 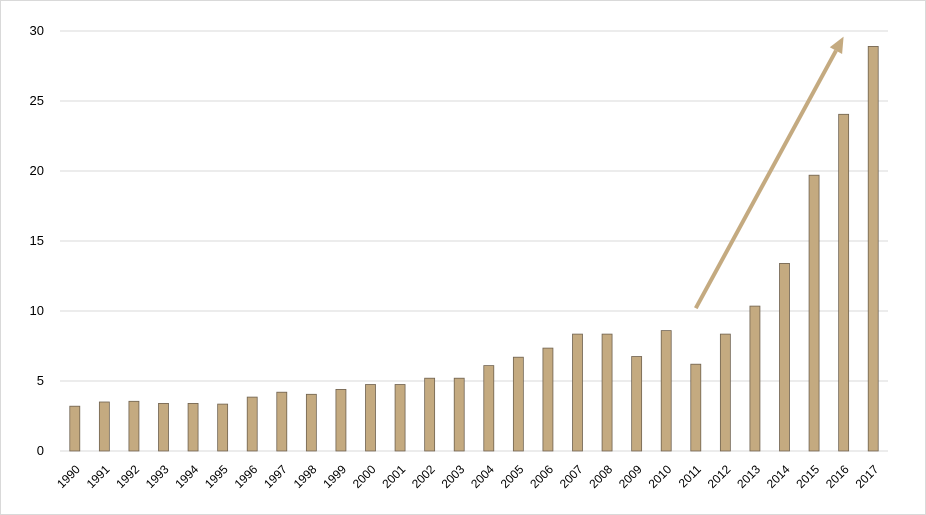 I want to click on bar-2014, so click(x=784, y=357).